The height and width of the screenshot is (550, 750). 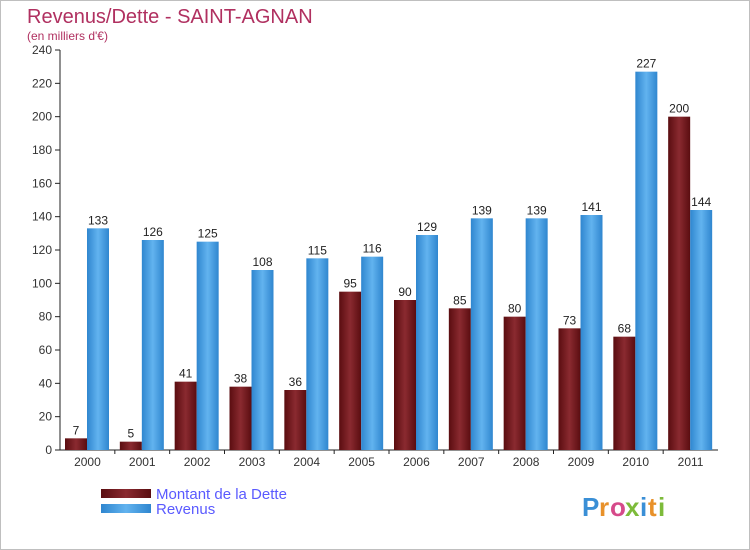 I want to click on x-tick-label: 2002, so click(x=197, y=462).